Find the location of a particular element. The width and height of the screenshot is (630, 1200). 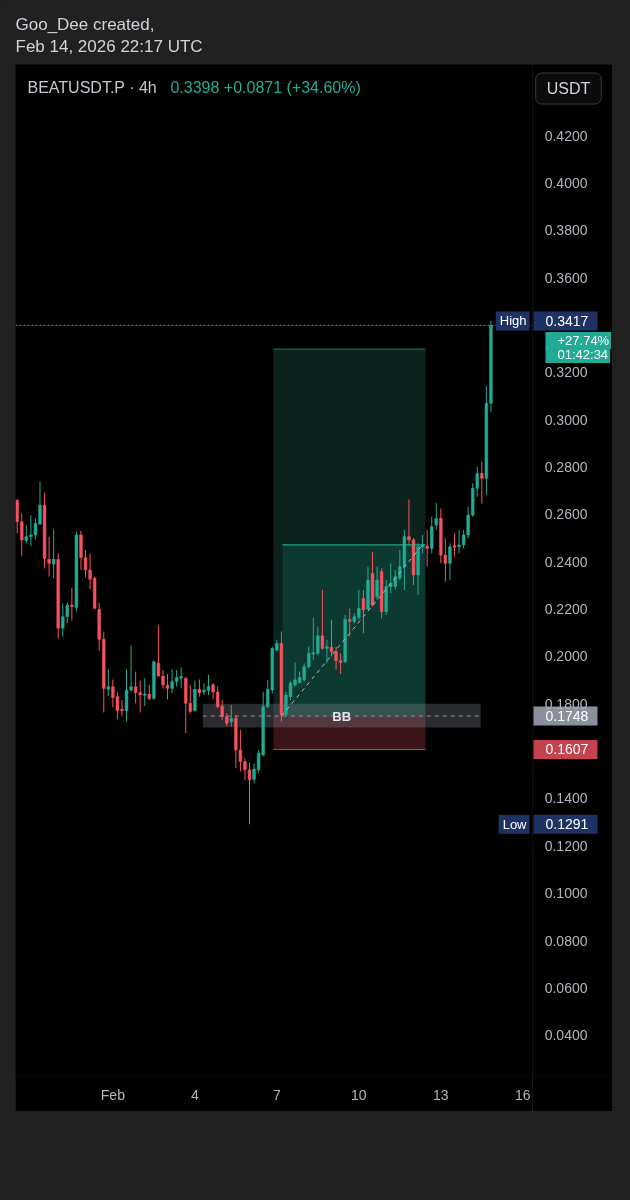

y-tick-label: 0.1607 is located at coordinates (567, 749).